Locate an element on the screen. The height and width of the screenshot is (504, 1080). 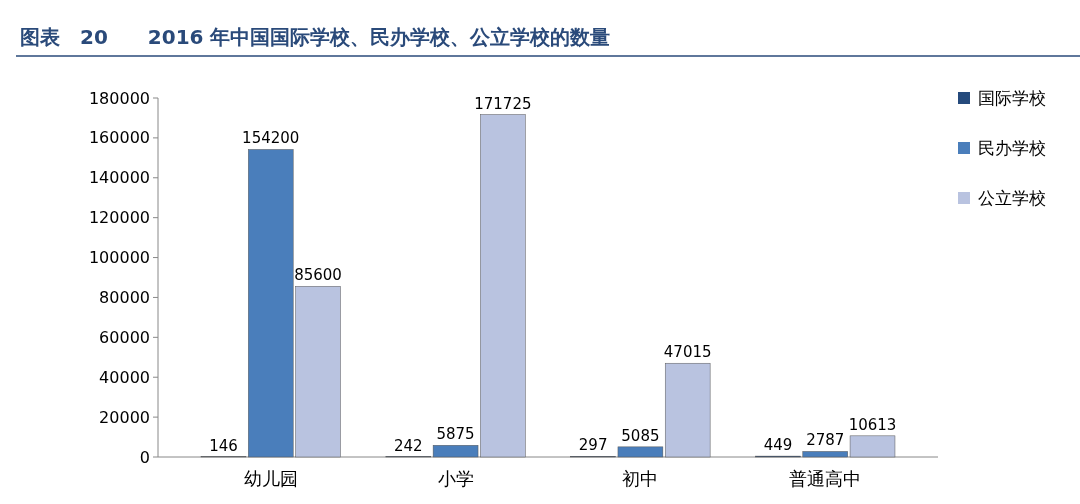
data-label: 85600 is located at coordinates (318, 275).